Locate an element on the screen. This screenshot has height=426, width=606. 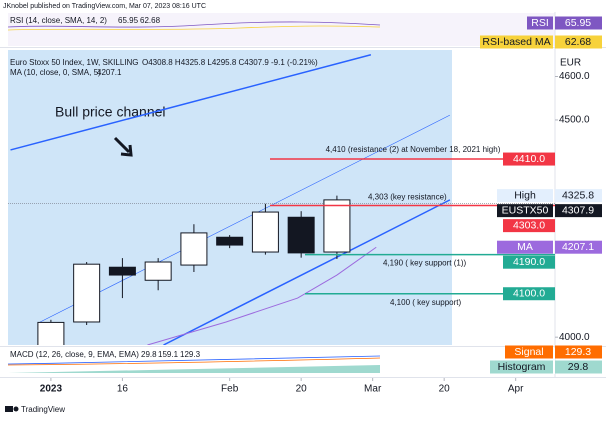
value-label: 4307.9 is located at coordinates (578, 210).